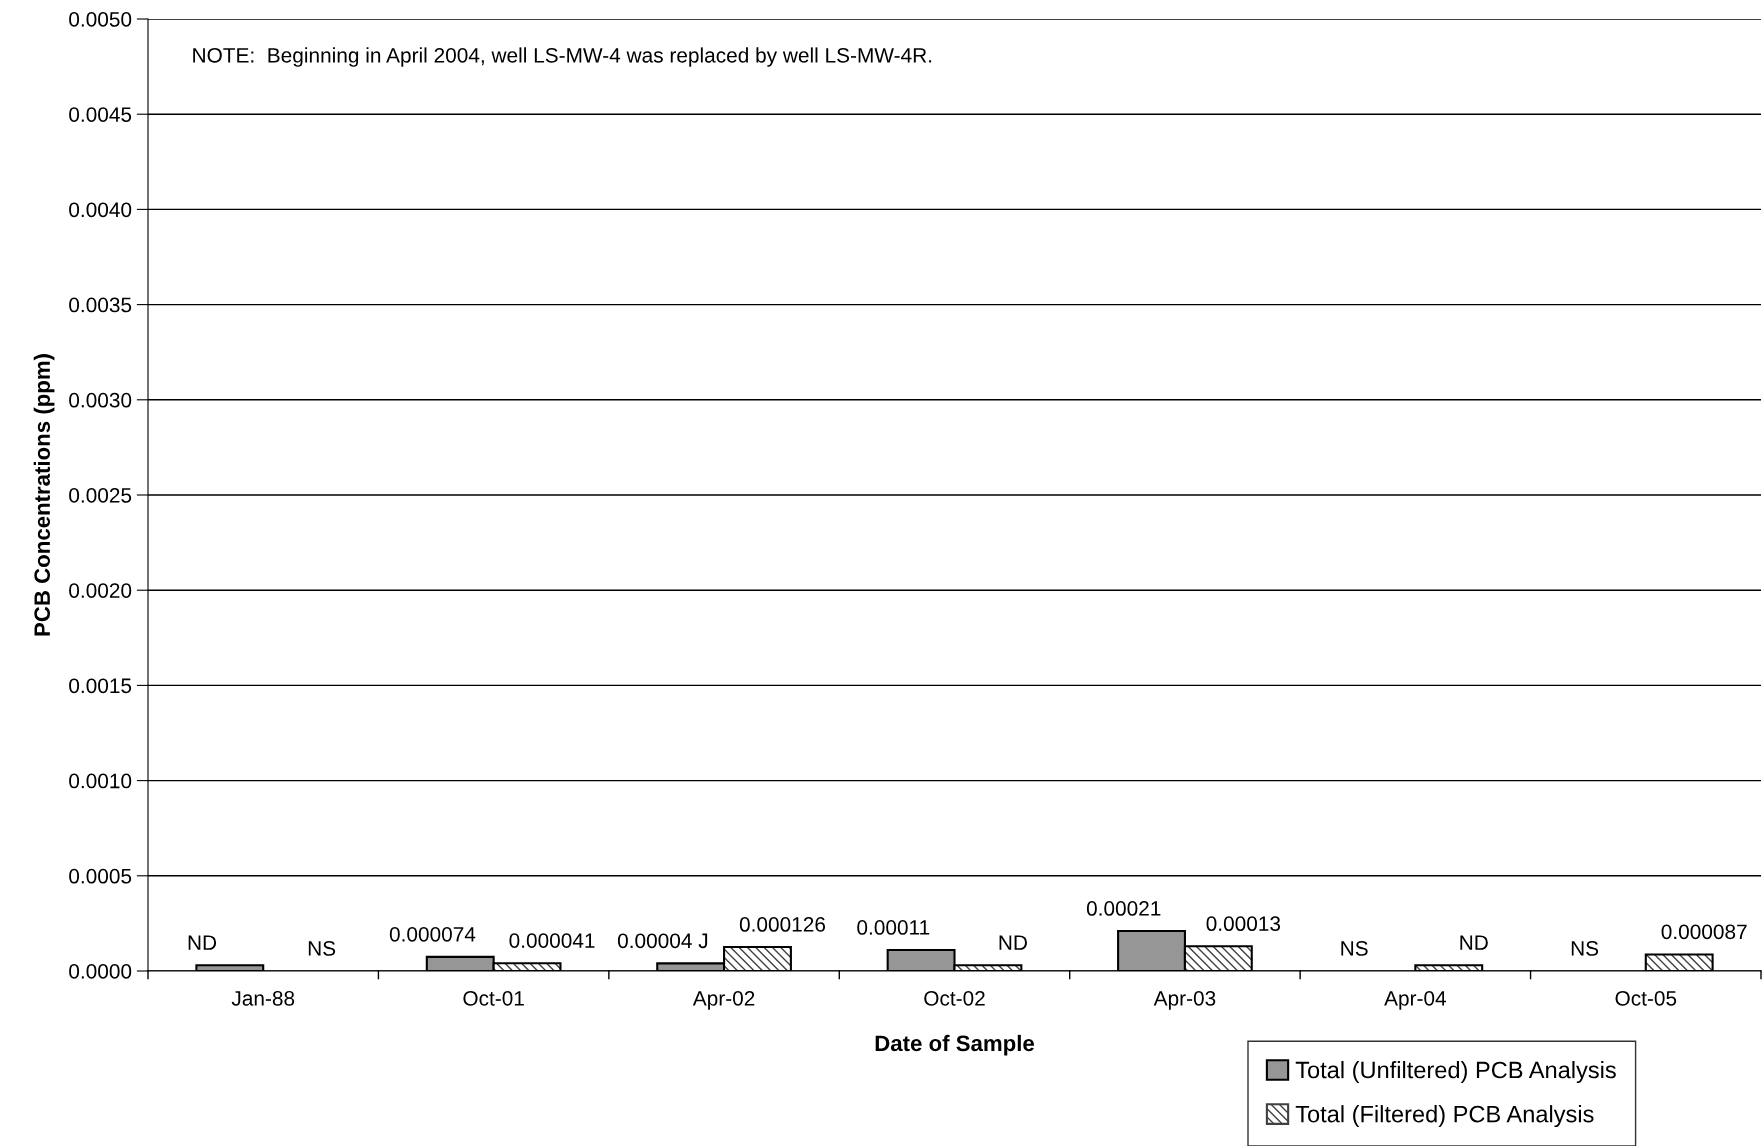  Describe the element at coordinates (100, 781) in the screenshot. I see `y-tick-label: 0.0010` at that location.